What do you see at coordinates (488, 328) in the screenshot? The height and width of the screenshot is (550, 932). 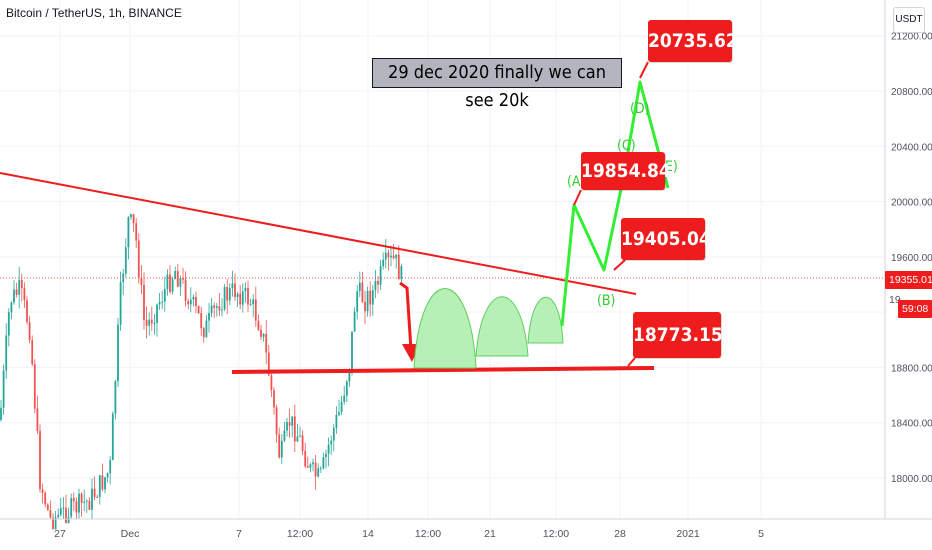 I see `consolidation-domes` at bounding box center [488, 328].